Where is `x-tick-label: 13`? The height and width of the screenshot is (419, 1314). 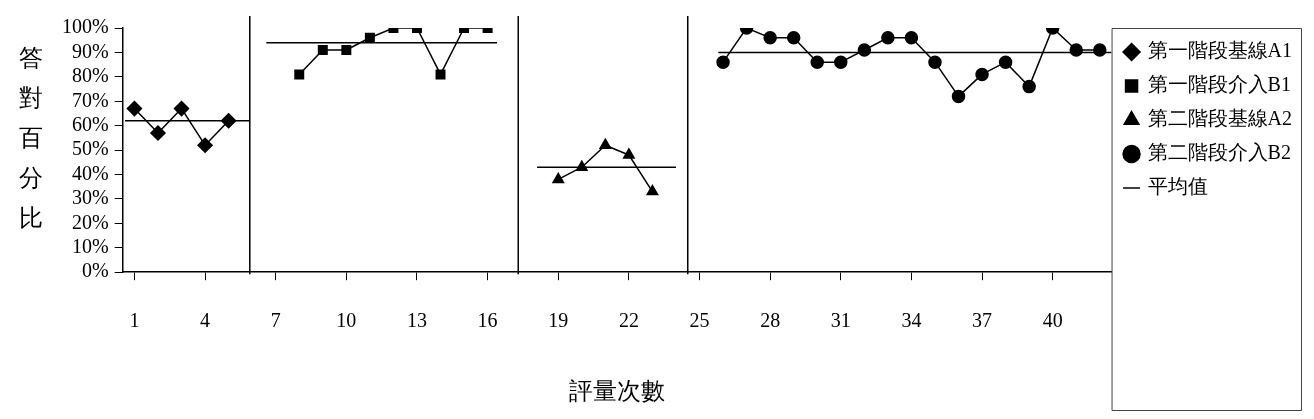
x-tick-label: 13 is located at coordinates (416, 320).